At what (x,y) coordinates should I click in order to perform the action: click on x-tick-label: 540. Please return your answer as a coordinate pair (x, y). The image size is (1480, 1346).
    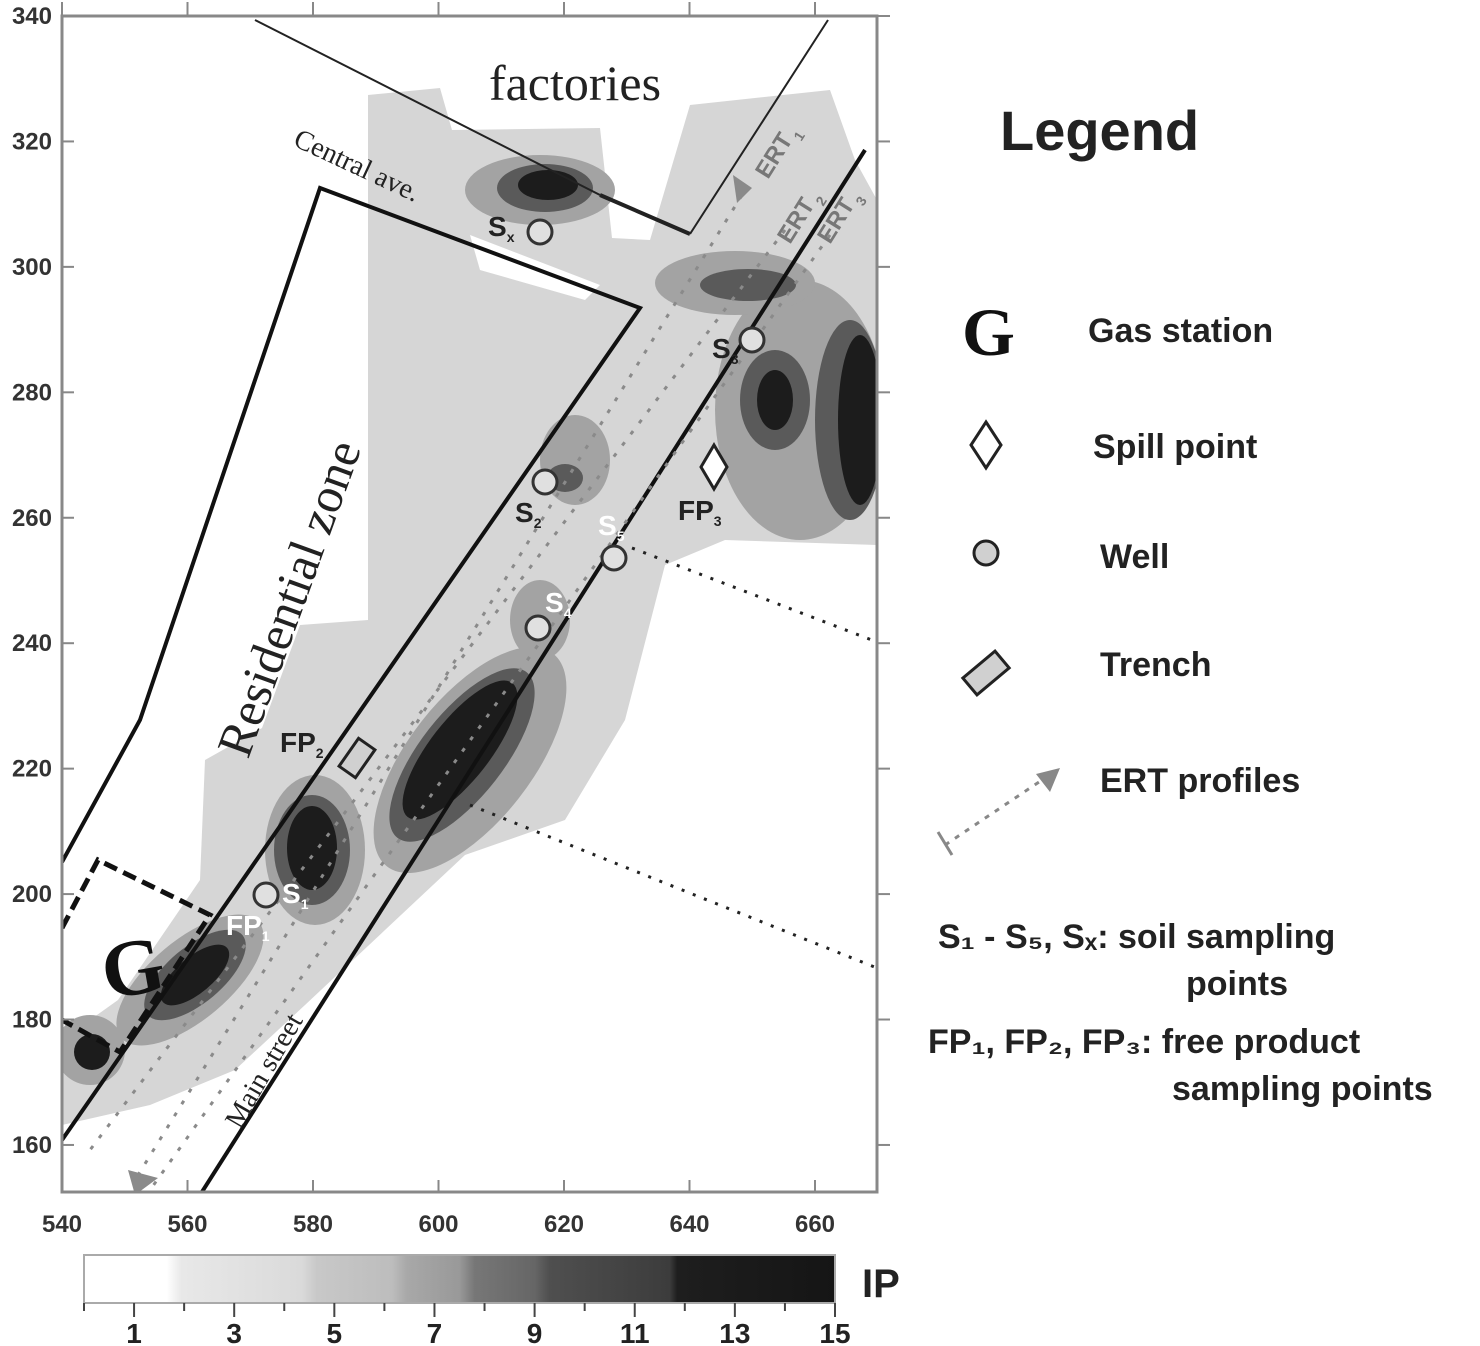
    Looking at the image, I should click on (62, 1224).